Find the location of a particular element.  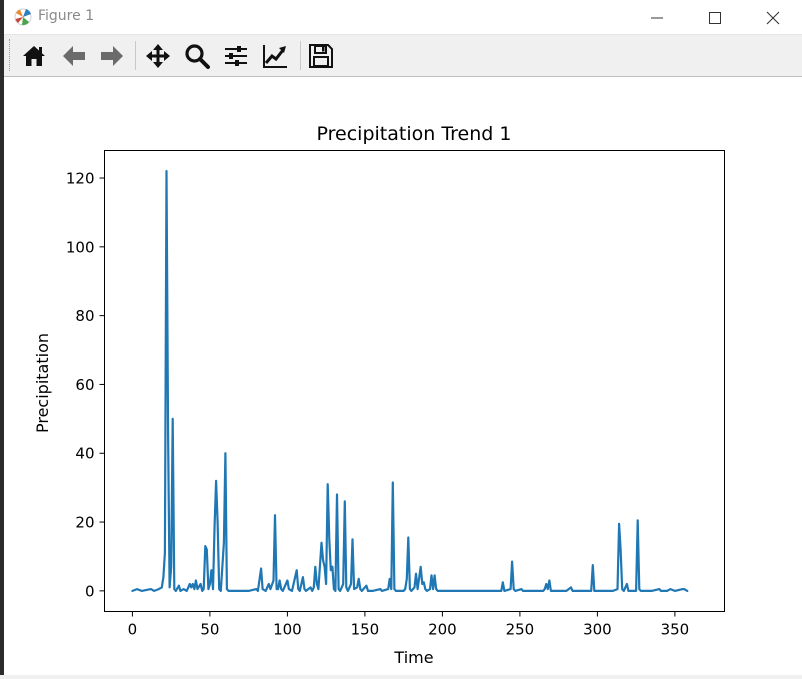

zoom-button is located at coordinates (197, 56).